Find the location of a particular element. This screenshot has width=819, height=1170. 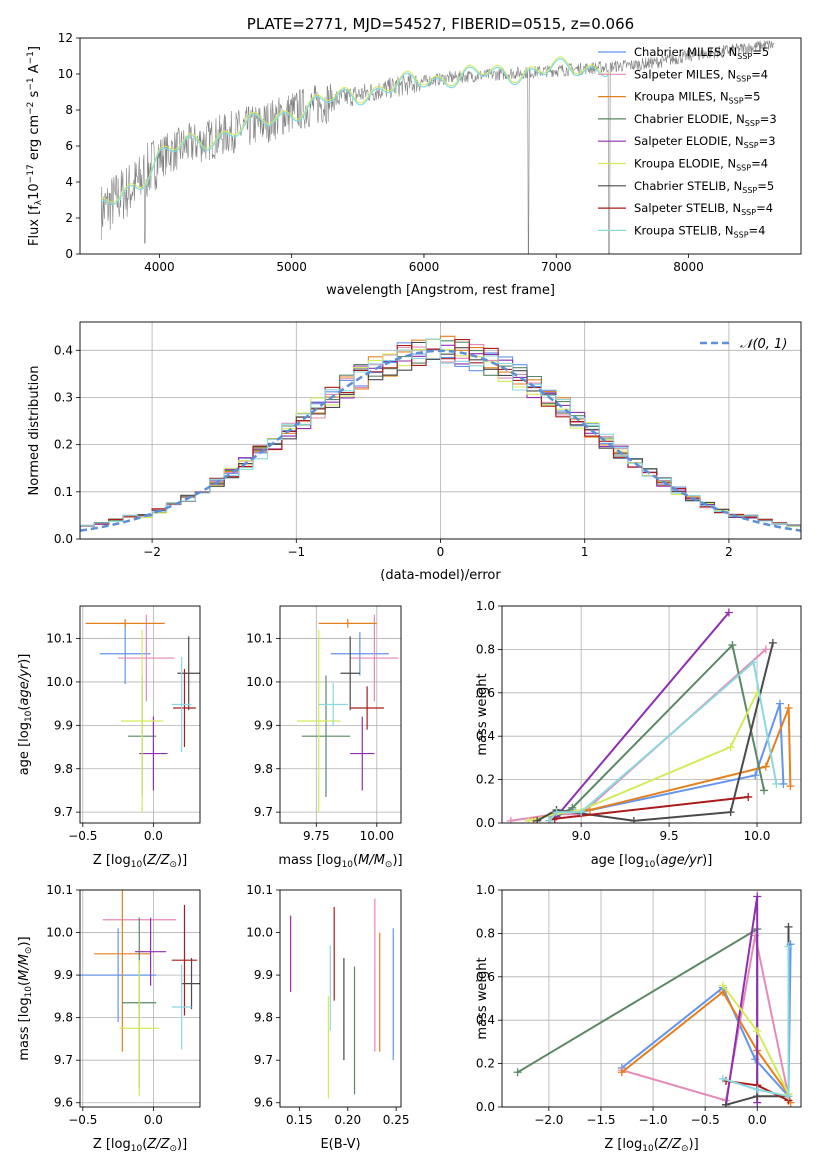

y-tick-label: 9.6 is located at coordinates (263, 1103).